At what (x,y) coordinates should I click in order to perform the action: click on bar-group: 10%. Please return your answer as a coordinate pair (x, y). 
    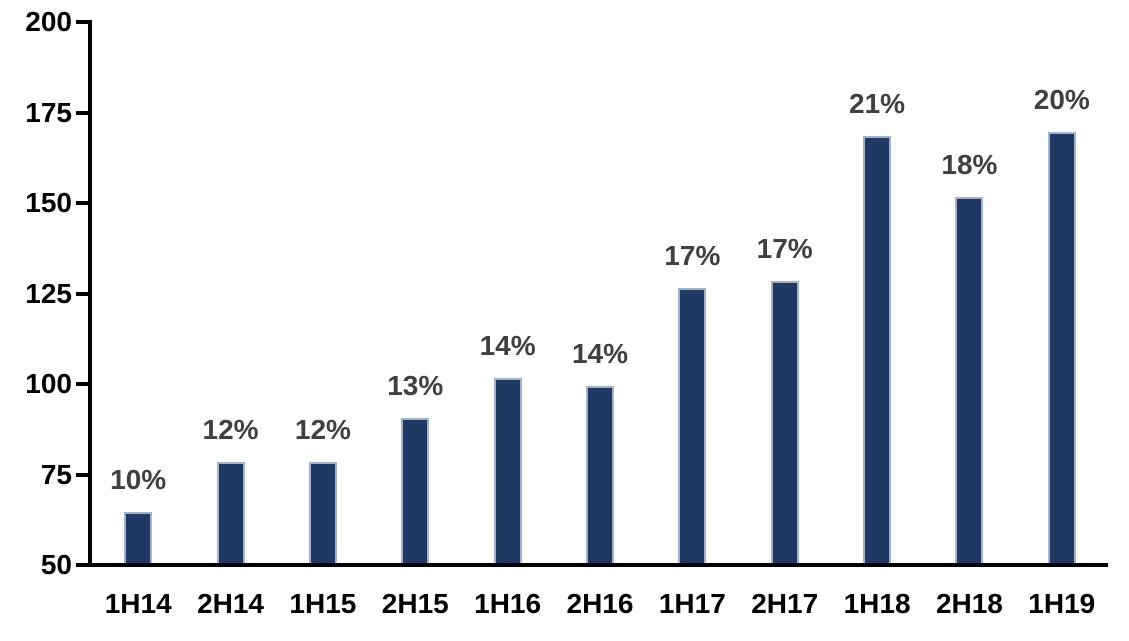
    Looking at the image, I should click on (138, 281).